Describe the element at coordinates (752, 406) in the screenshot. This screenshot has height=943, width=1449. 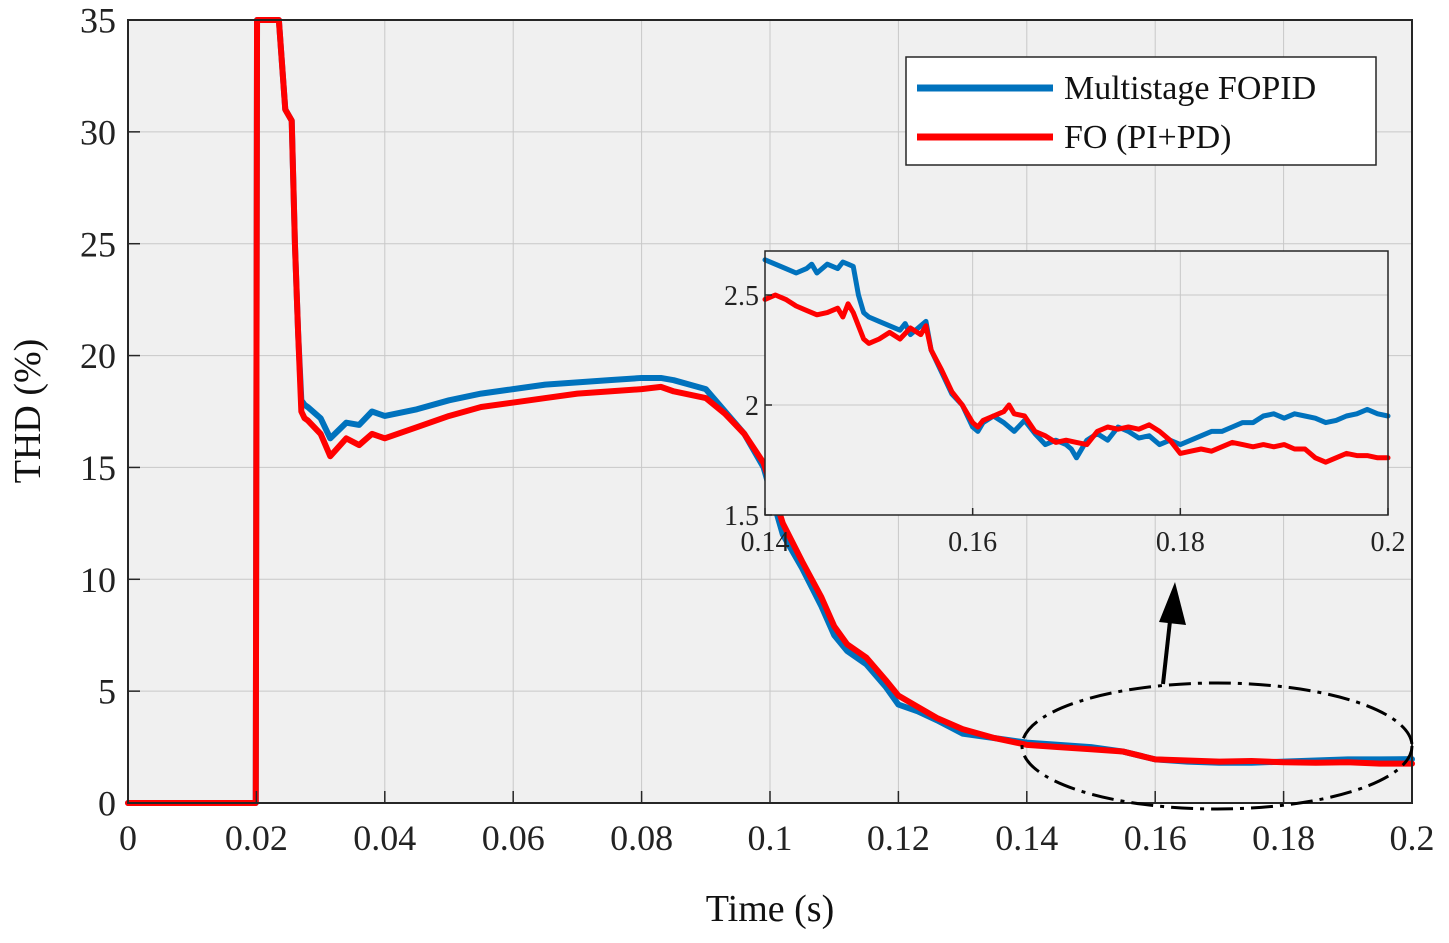
I see `inset-y-tick-label: 2` at that location.